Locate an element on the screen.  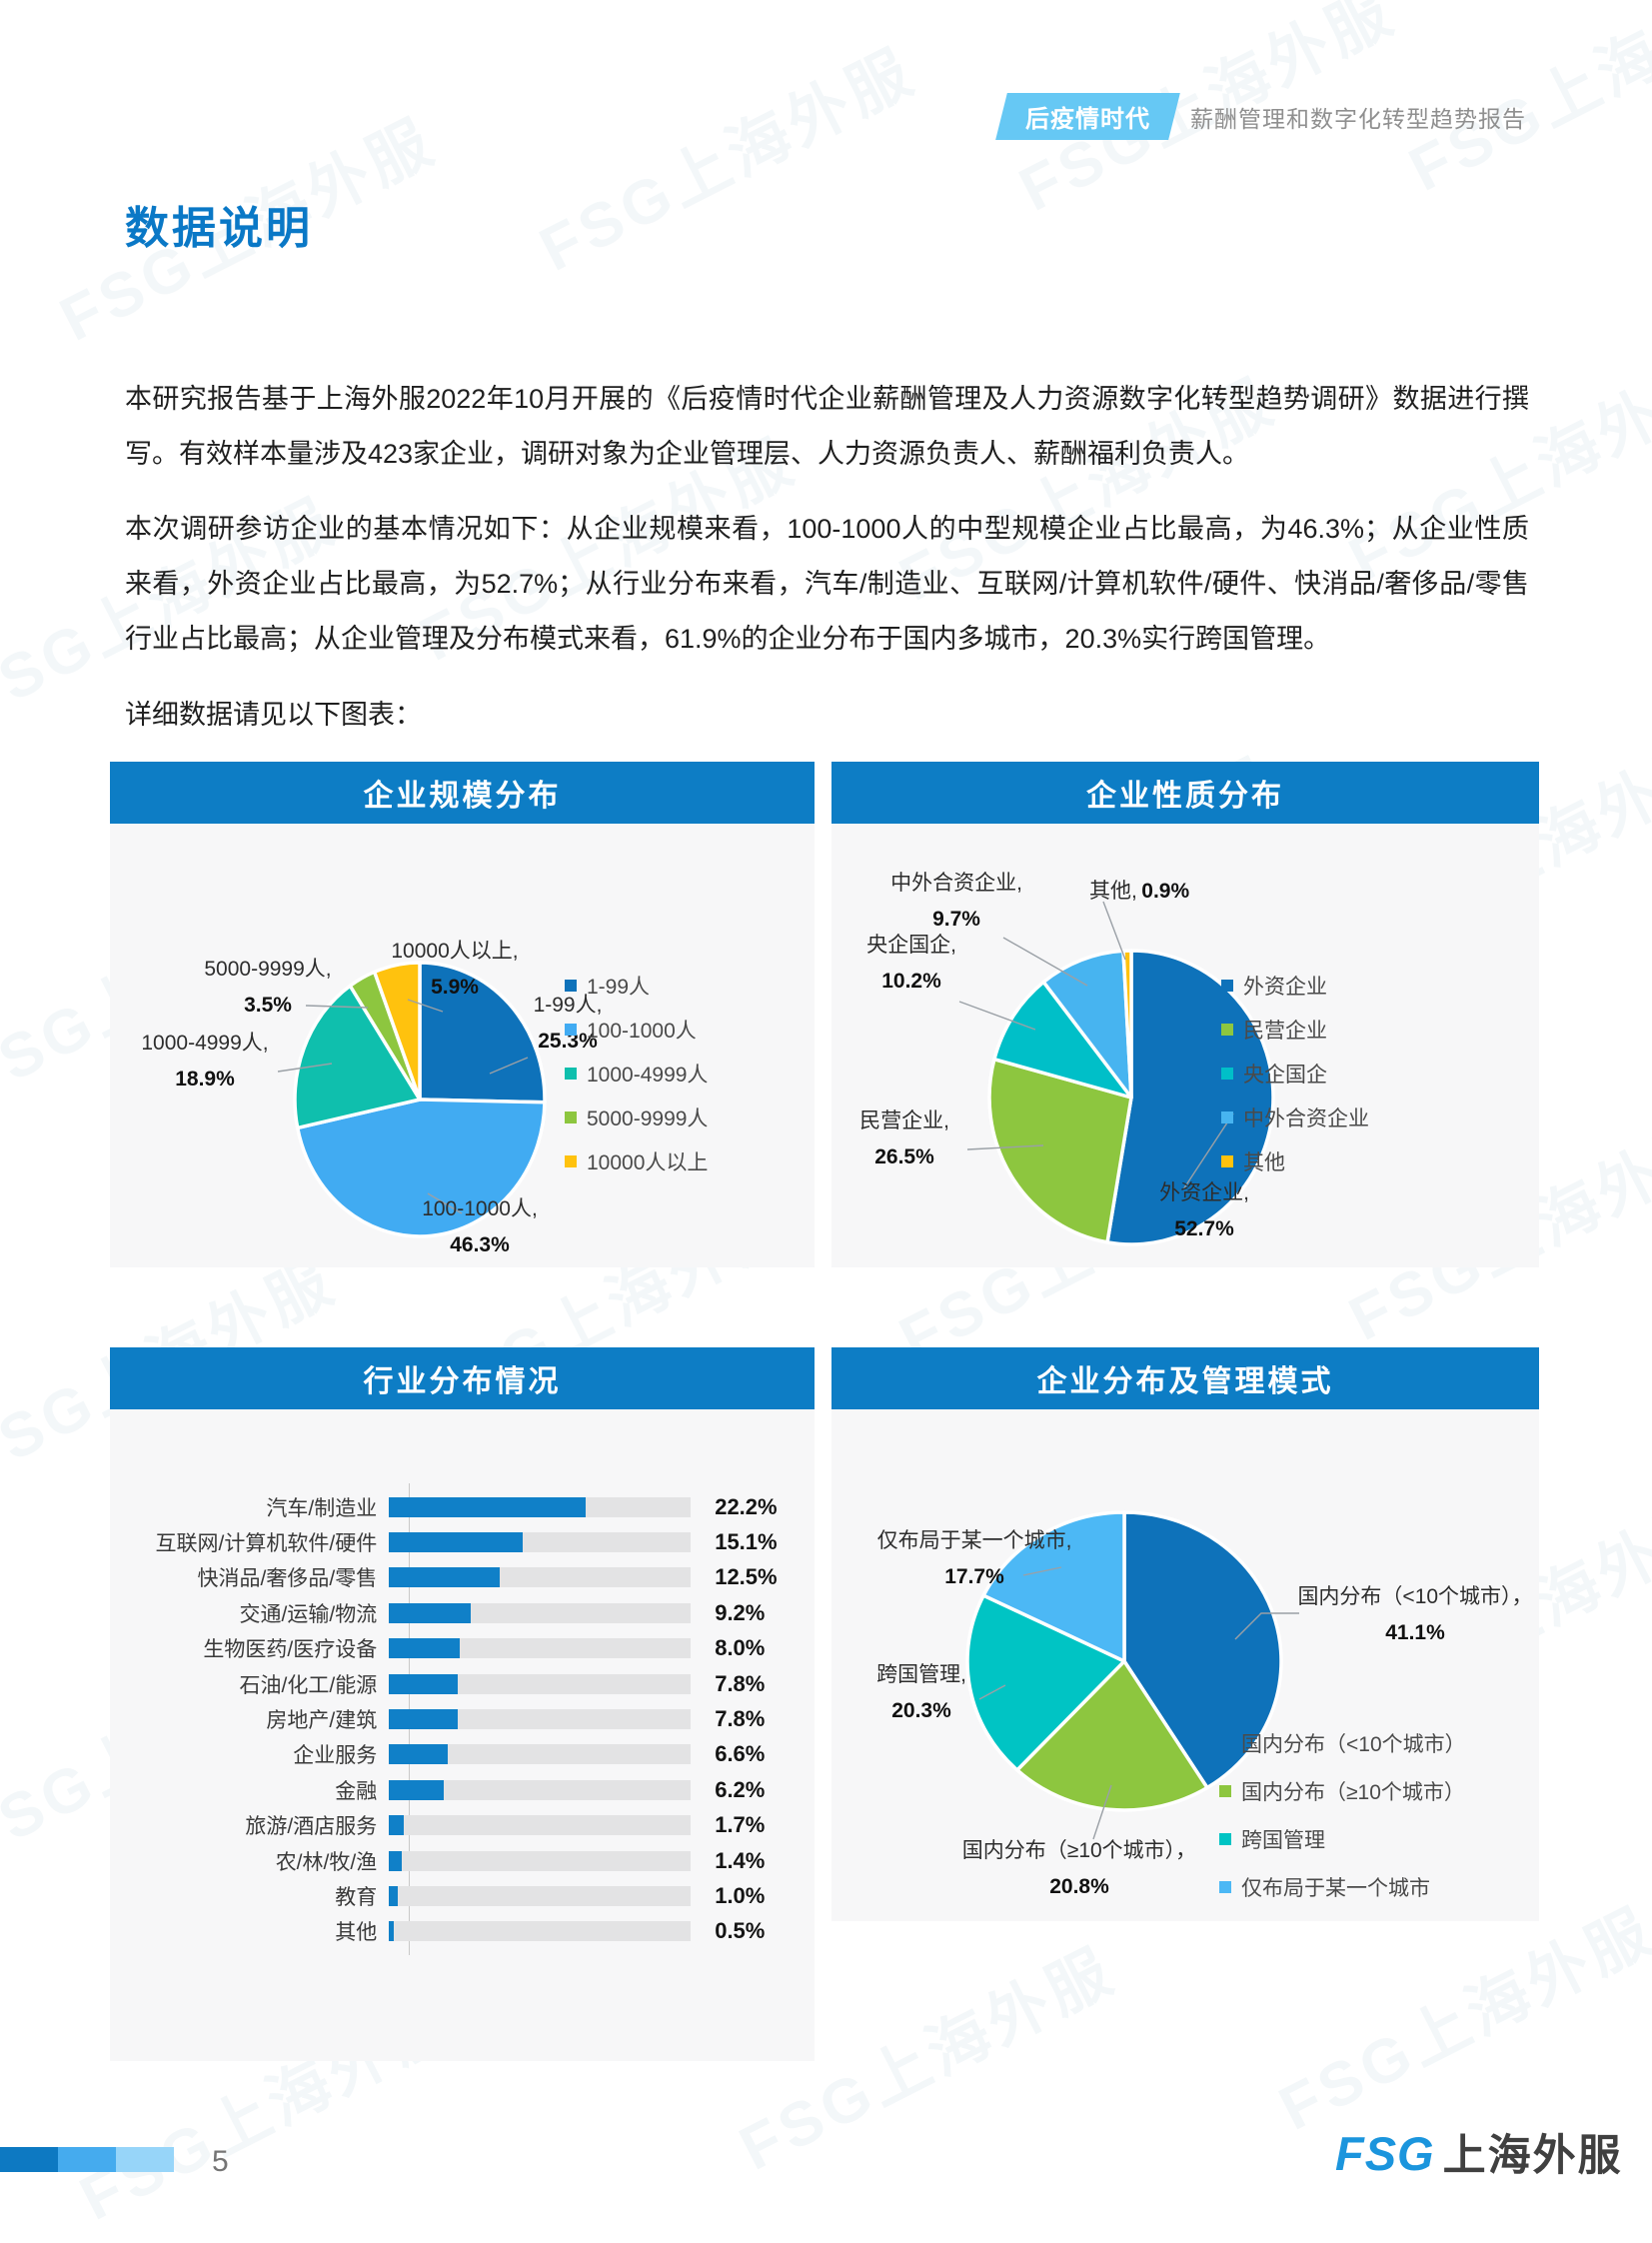
footer-block-dark is located at coordinates (29, 2159).